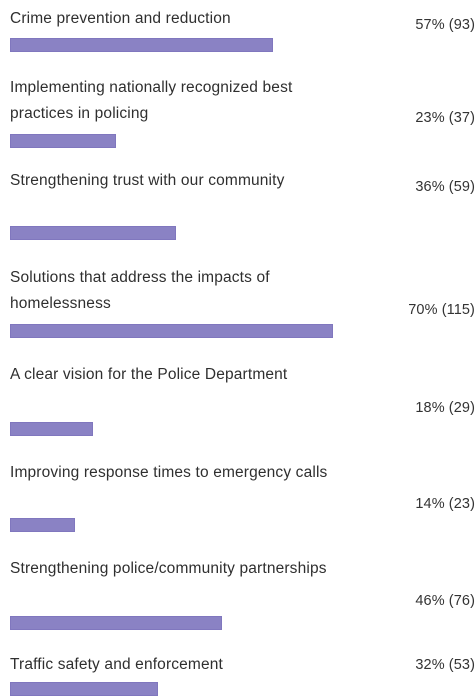 The height and width of the screenshot is (696, 475). Describe the element at coordinates (445, 665) in the screenshot. I see `item-value: 32% (53)` at that location.